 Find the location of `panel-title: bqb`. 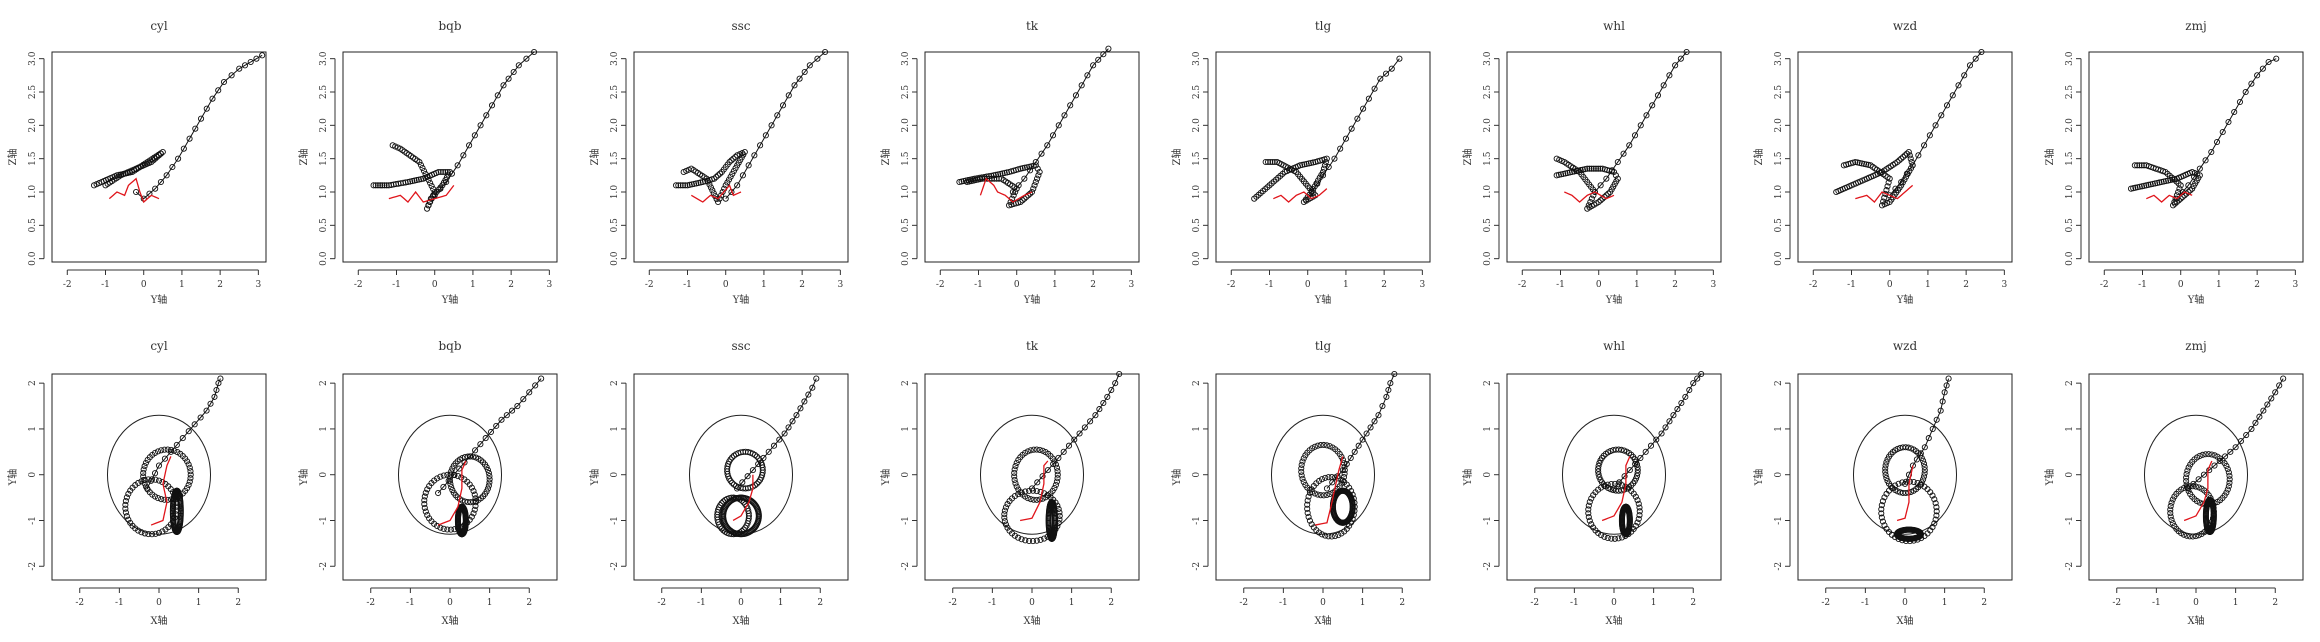

panel-title: bqb is located at coordinates (449, 346).